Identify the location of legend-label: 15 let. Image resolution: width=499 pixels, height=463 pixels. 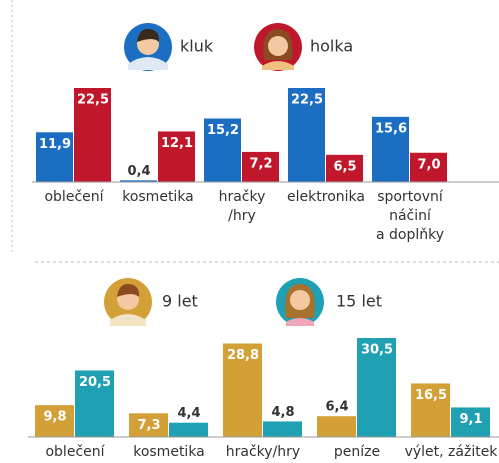
(359, 301).